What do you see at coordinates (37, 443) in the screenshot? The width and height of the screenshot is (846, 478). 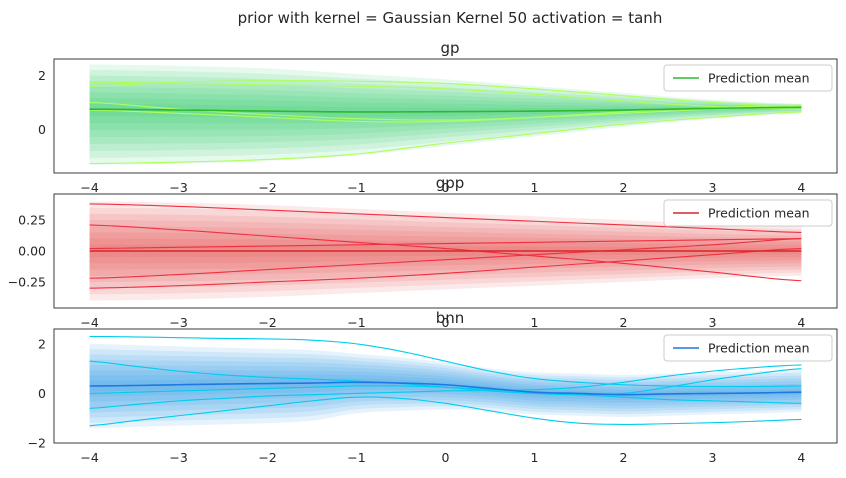 I see `y-tick-label: −2` at bounding box center [37, 443].